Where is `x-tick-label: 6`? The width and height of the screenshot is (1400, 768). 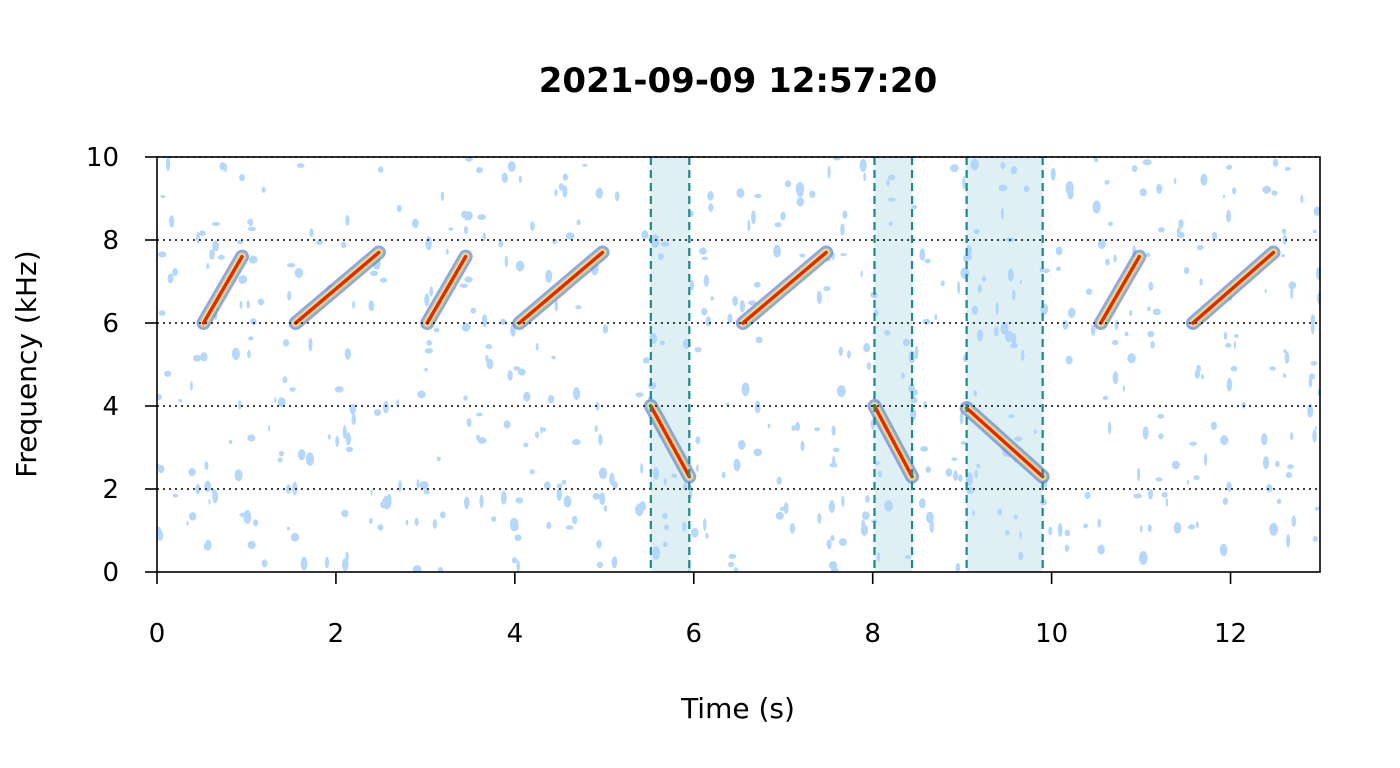 x-tick-label: 6 is located at coordinates (693, 634).